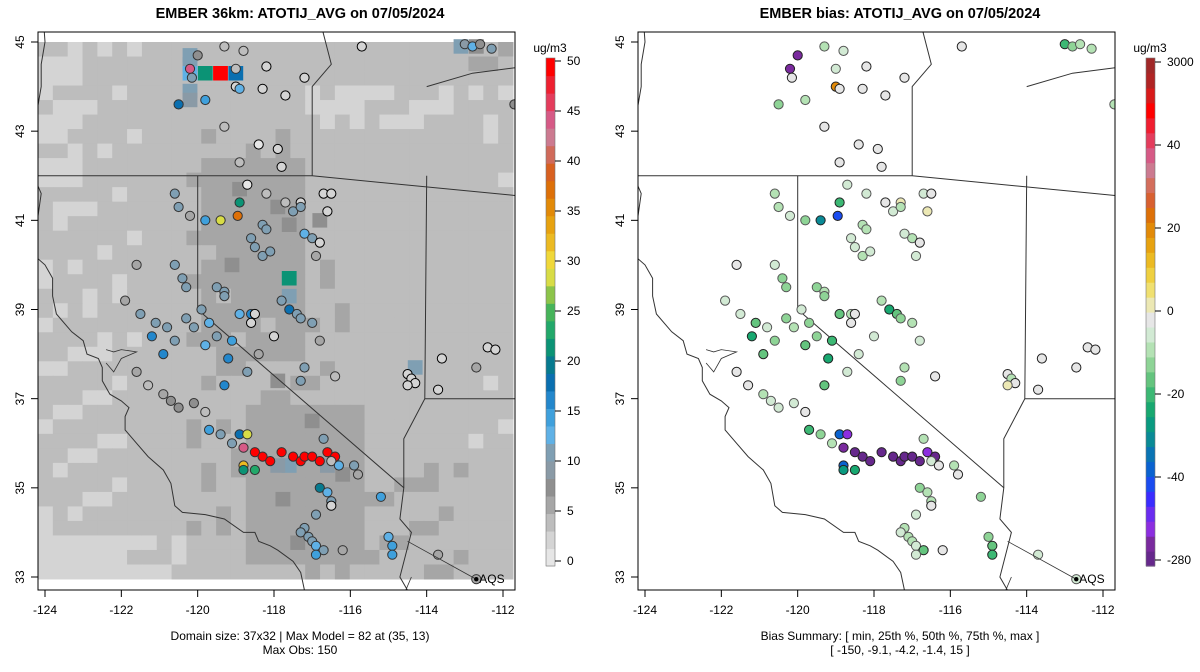 This screenshot has width=1200, height=672. Describe the element at coordinates (122, 361) in the screenshot. I see `model-bay-outline` at that location.